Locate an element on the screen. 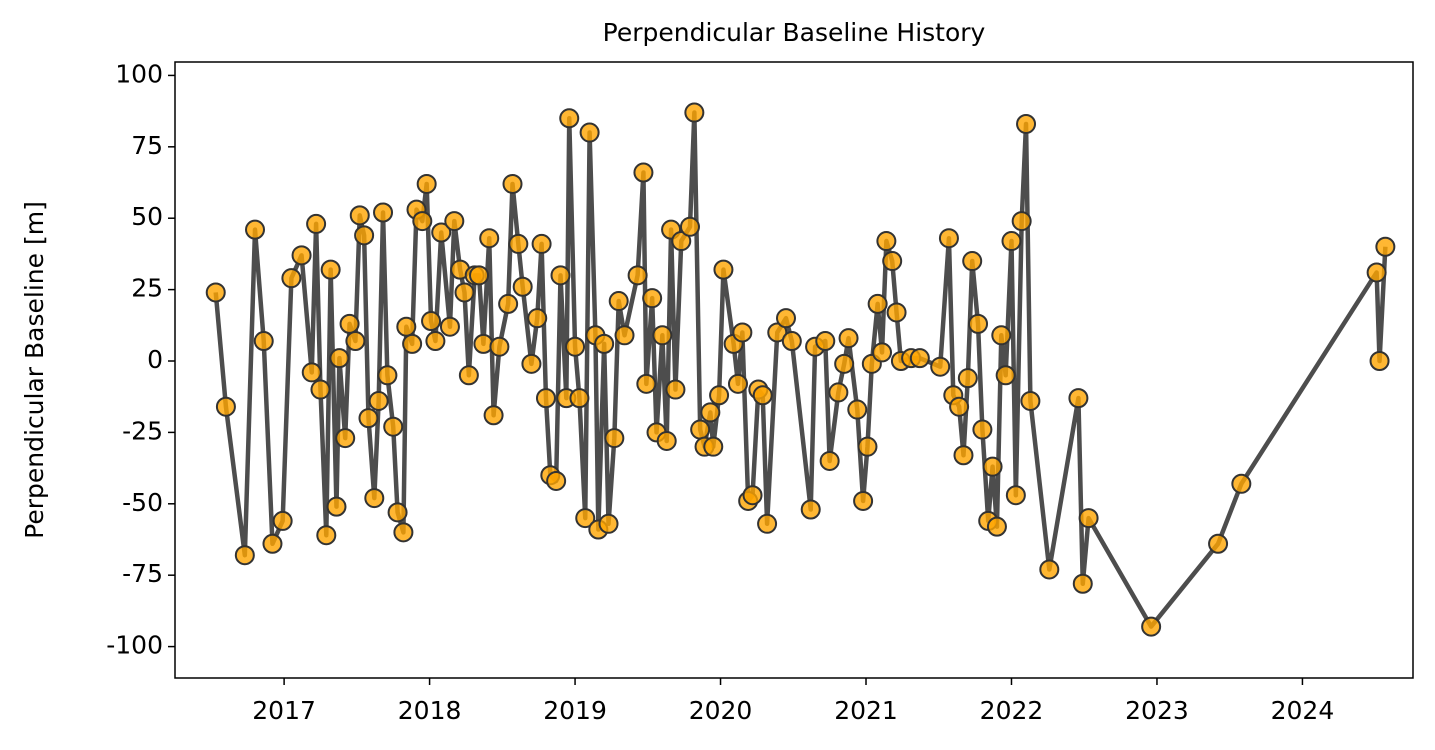 The width and height of the screenshot is (1435, 750). y-tick-label: -25 is located at coordinates (142, 430).